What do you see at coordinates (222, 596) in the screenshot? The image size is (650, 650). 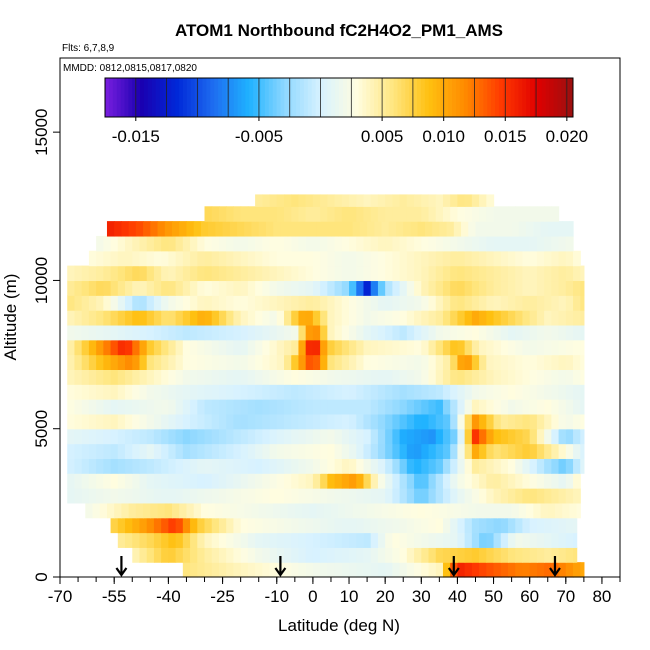 I see `x-tick-label: -25` at bounding box center [222, 596].